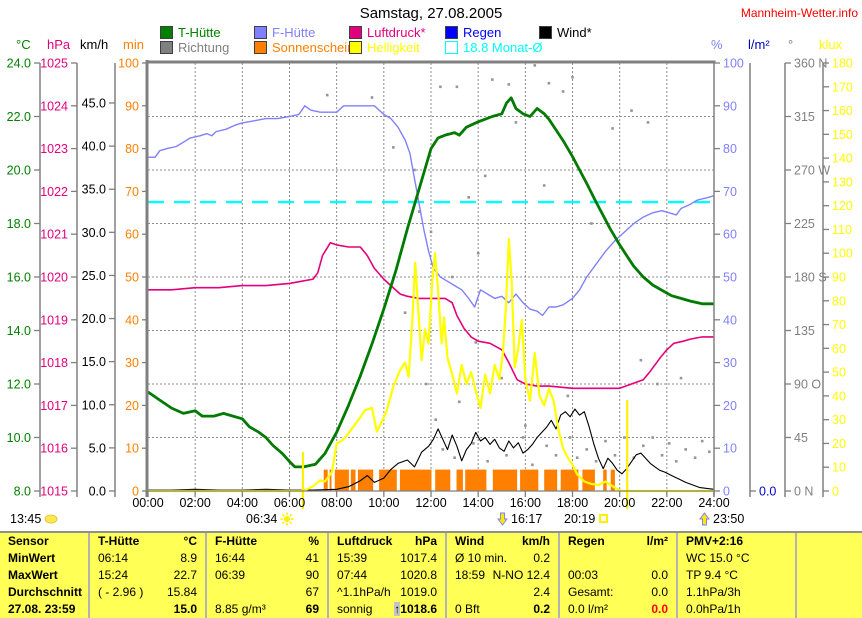  What do you see at coordinates (810, 64) in the screenshot?
I see `tick-label: 360 N` at bounding box center [810, 64].